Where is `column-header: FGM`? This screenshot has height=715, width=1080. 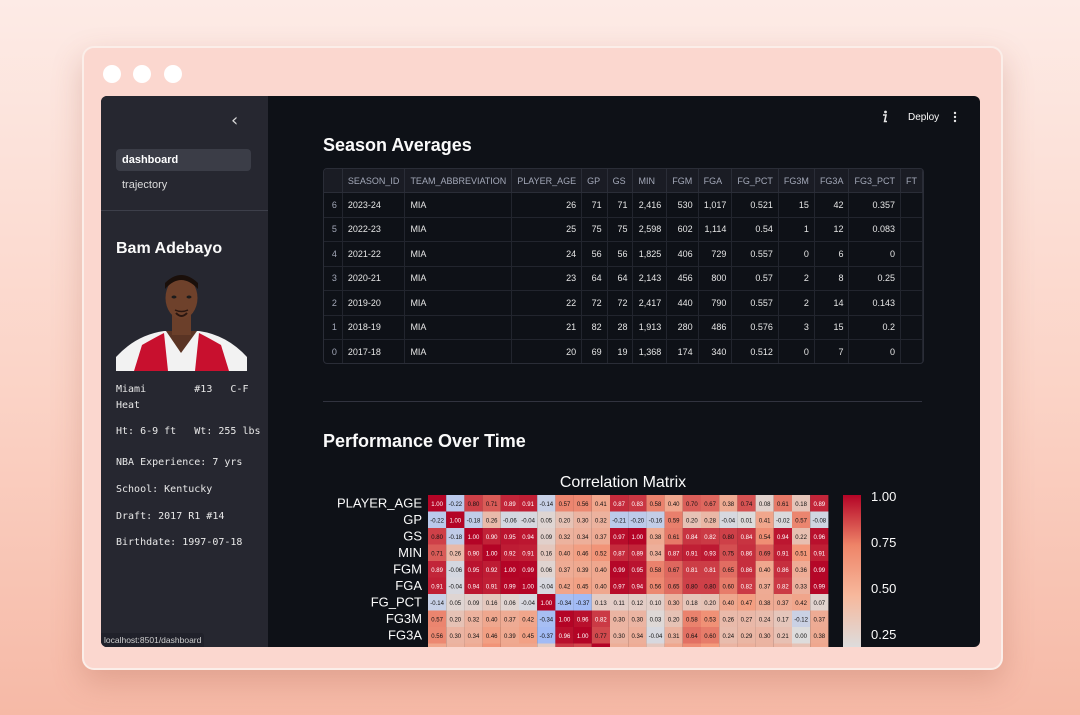 column-header: FGM is located at coordinates (682, 181).